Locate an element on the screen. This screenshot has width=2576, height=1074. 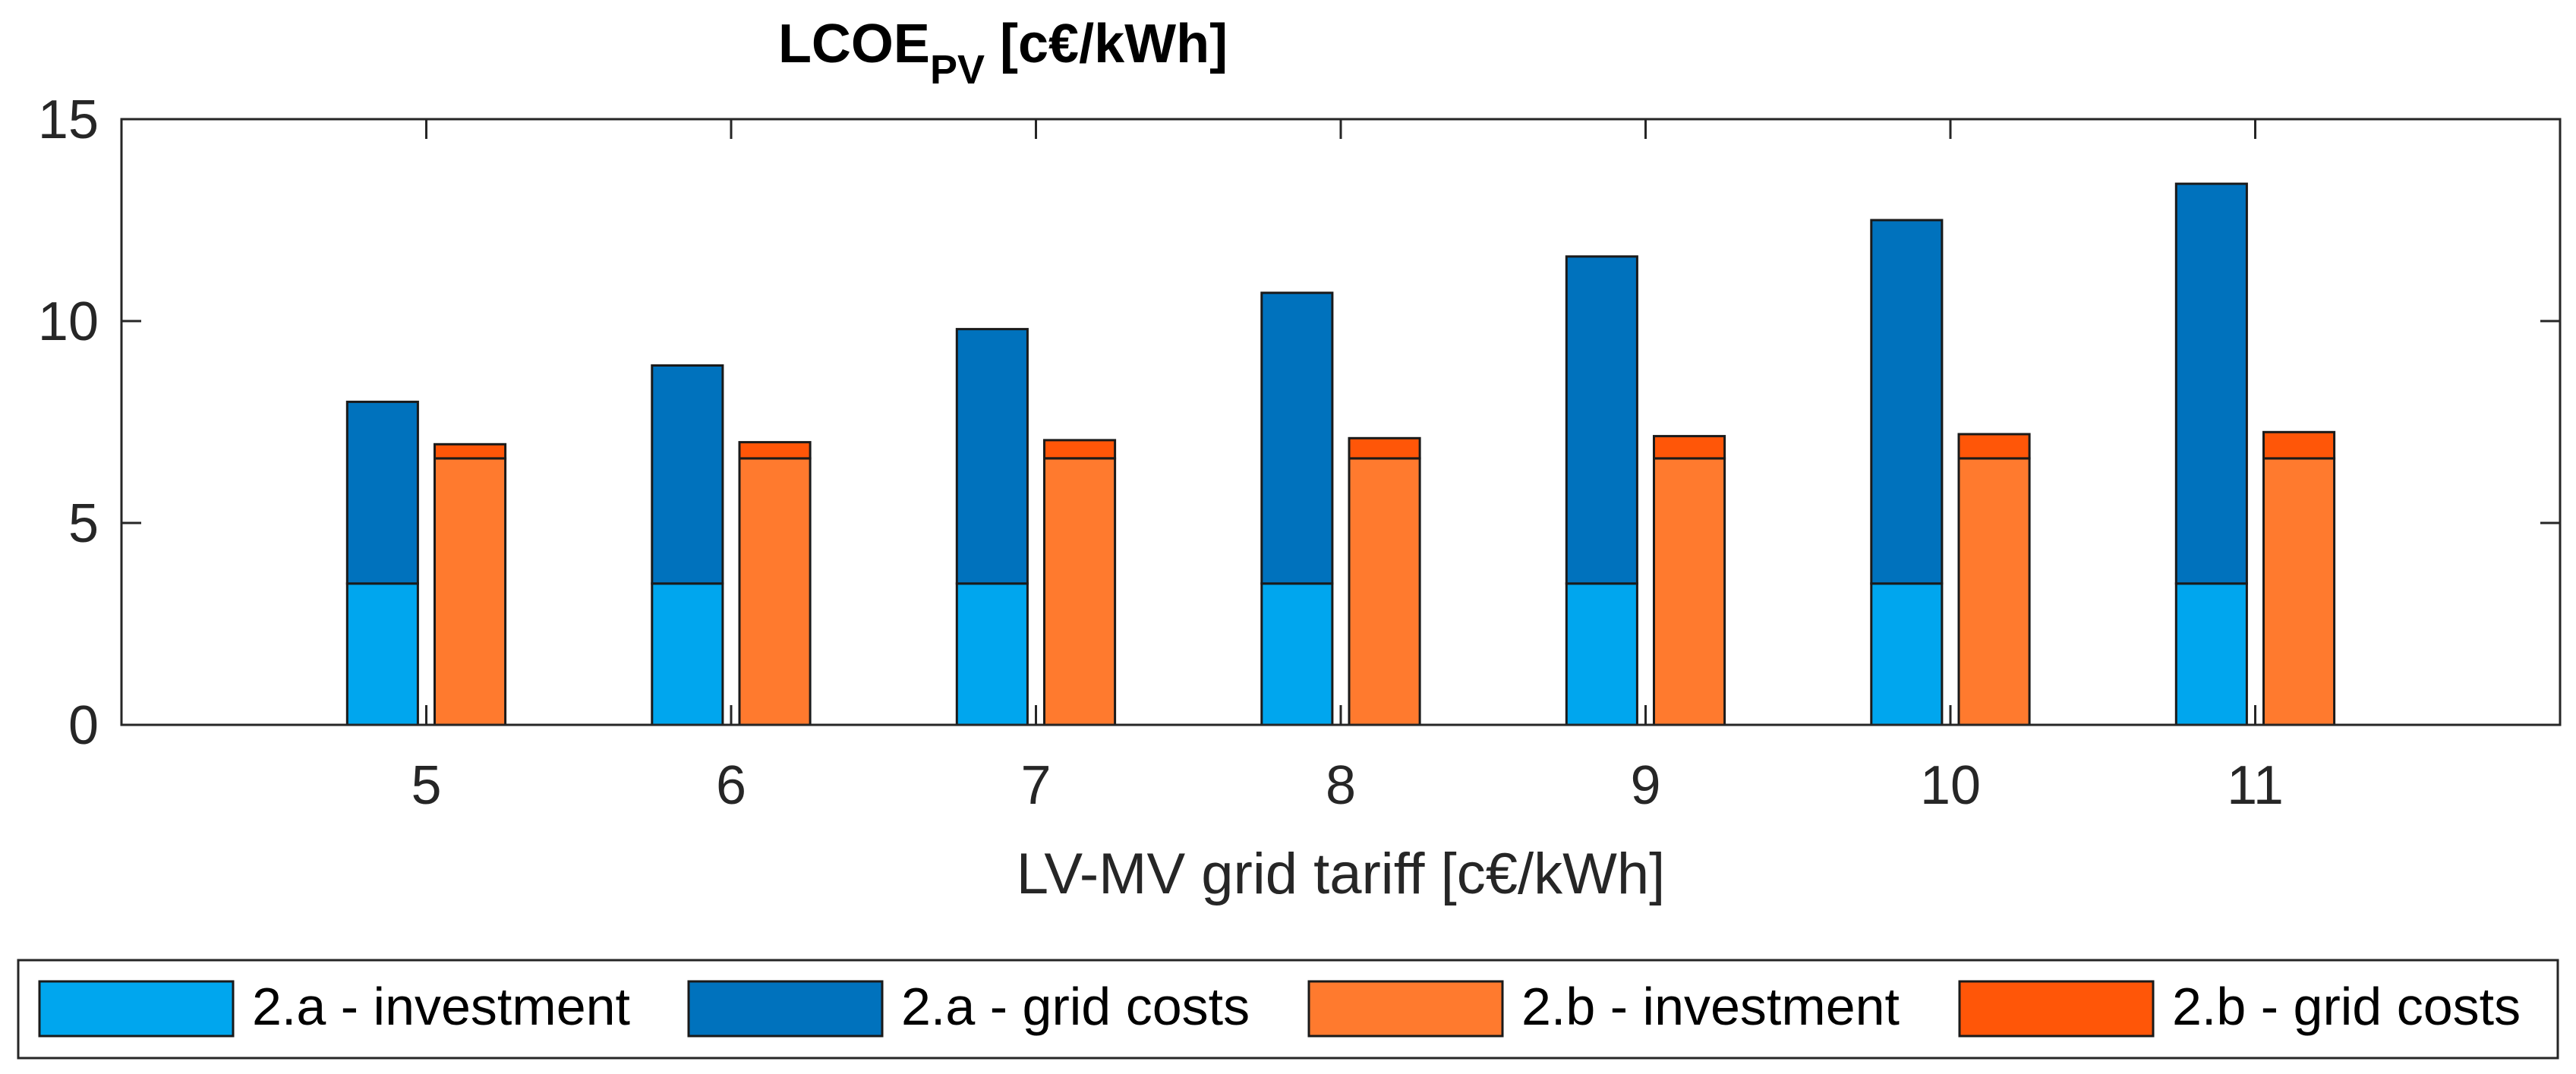
x-tick-label: 6 is located at coordinates (731, 786).